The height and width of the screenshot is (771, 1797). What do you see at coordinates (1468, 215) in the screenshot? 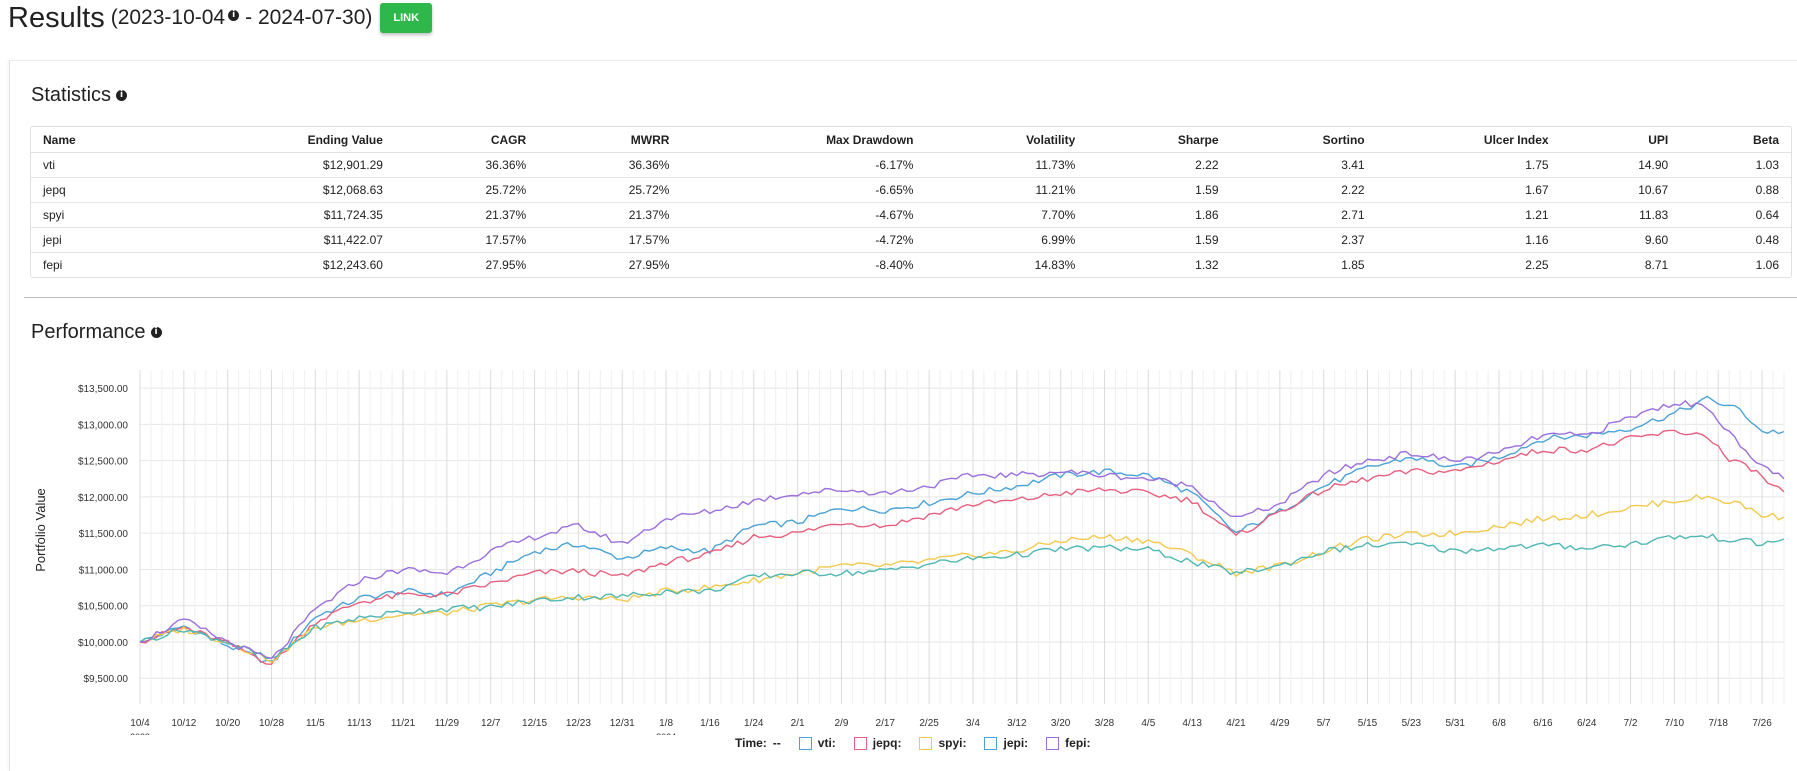
I see `cell-ulcer-index: 1.21` at bounding box center [1468, 215].